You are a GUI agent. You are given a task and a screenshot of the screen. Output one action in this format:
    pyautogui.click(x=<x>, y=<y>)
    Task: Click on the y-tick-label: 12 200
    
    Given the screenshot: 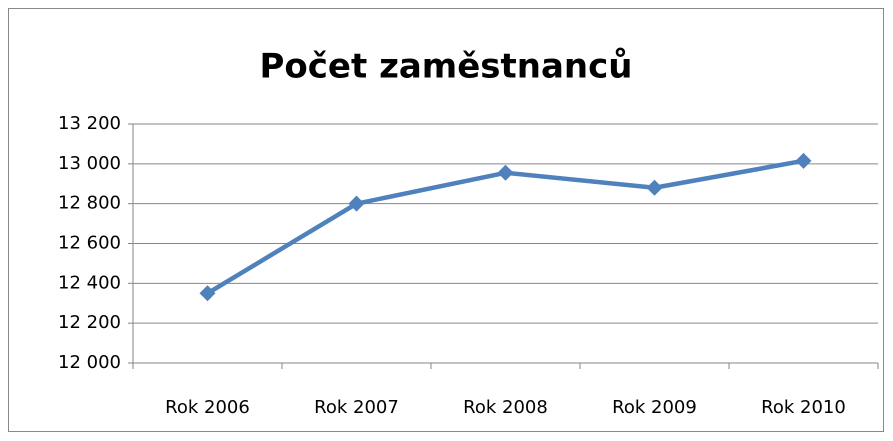 What is the action you would take?
    pyautogui.click(x=89, y=322)
    